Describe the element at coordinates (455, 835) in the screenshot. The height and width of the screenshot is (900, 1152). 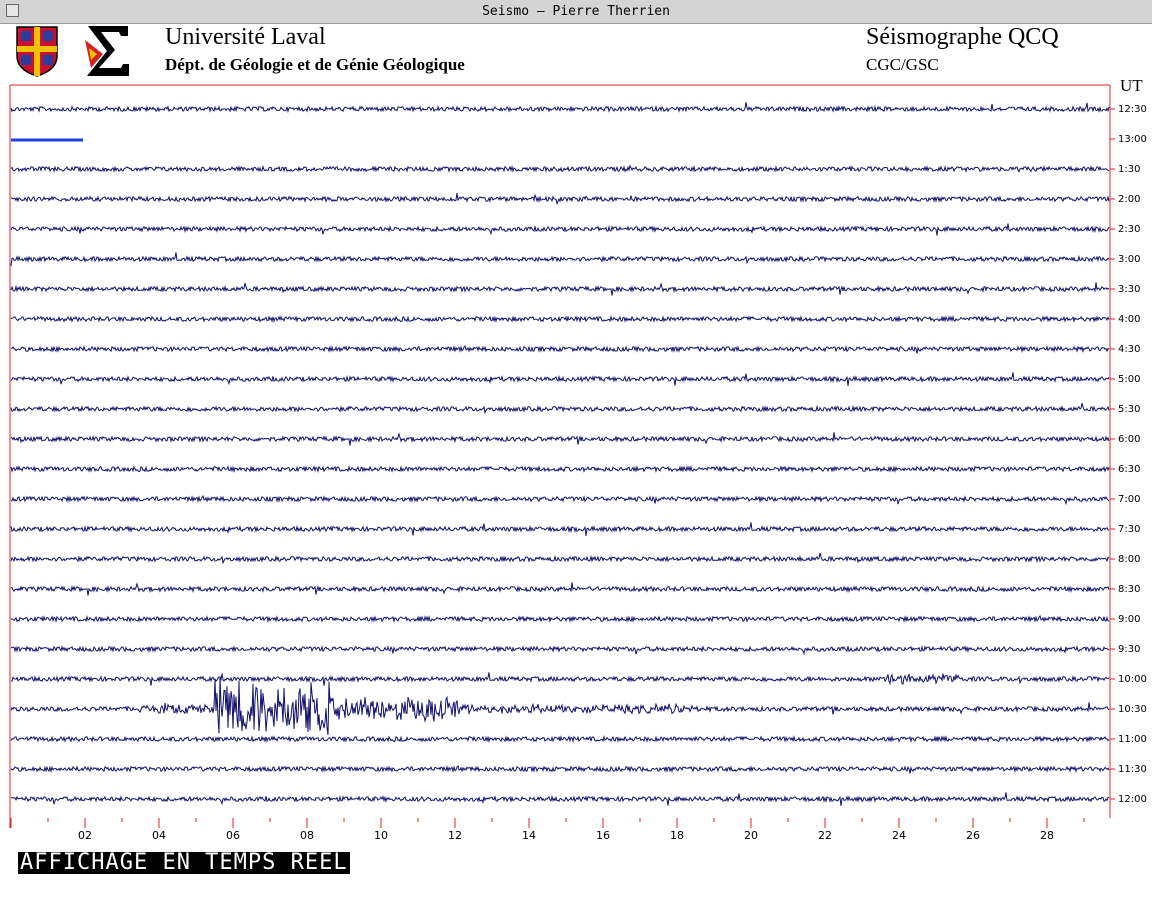
I see `minute-label: 12` at that location.